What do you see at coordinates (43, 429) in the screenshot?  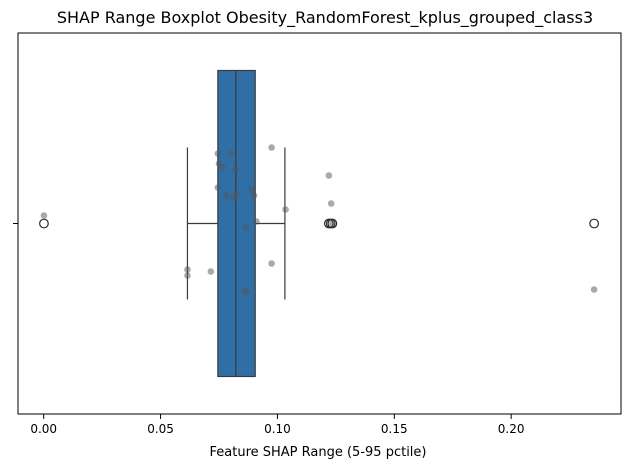 I see `x-tick-label-0: 0.00` at bounding box center [43, 429].